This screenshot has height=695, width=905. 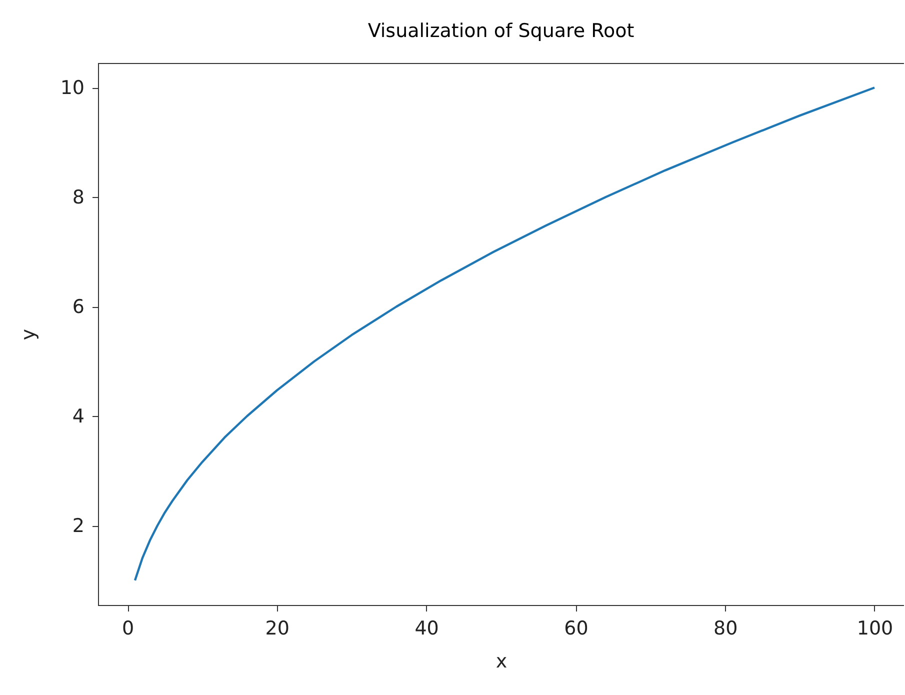 What do you see at coordinates (28, 334) in the screenshot?
I see `y-axis-title: y` at bounding box center [28, 334].